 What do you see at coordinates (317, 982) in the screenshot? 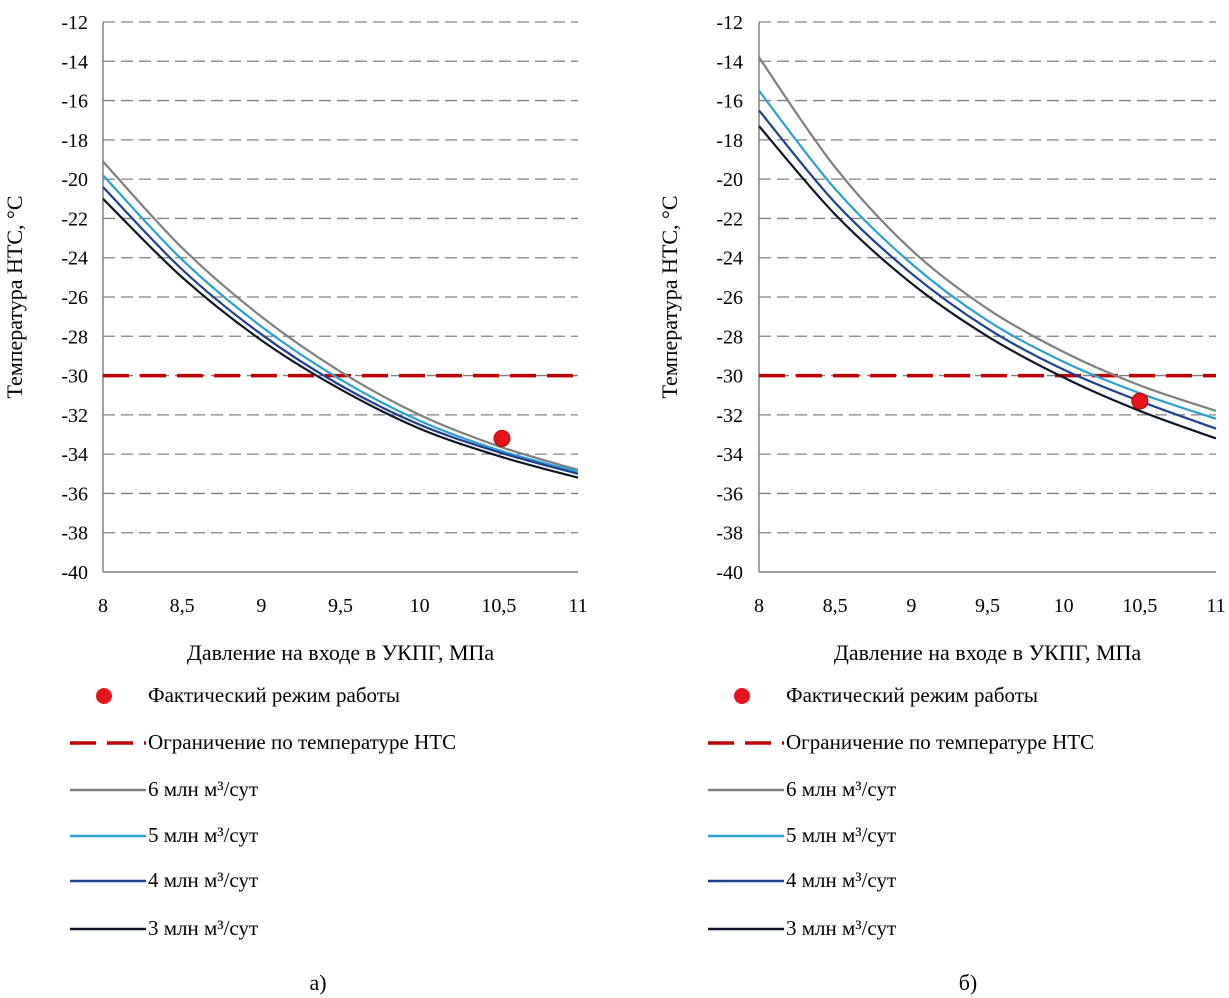
I see `panel-label: а)` at bounding box center [317, 982].